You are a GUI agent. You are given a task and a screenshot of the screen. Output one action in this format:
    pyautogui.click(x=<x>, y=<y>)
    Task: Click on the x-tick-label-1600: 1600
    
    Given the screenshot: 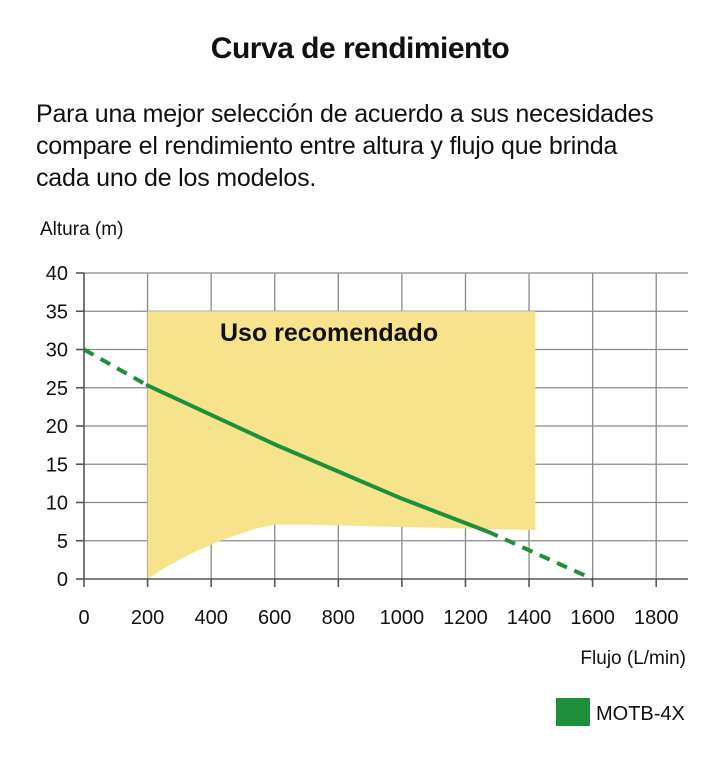 What is the action you would take?
    pyautogui.click(x=592, y=618)
    